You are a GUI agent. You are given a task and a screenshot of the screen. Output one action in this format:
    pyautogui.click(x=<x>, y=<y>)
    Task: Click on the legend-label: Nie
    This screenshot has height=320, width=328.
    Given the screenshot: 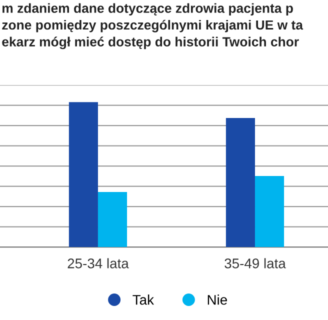 What is the action you would take?
    pyautogui.click(x=217, y=299)
    